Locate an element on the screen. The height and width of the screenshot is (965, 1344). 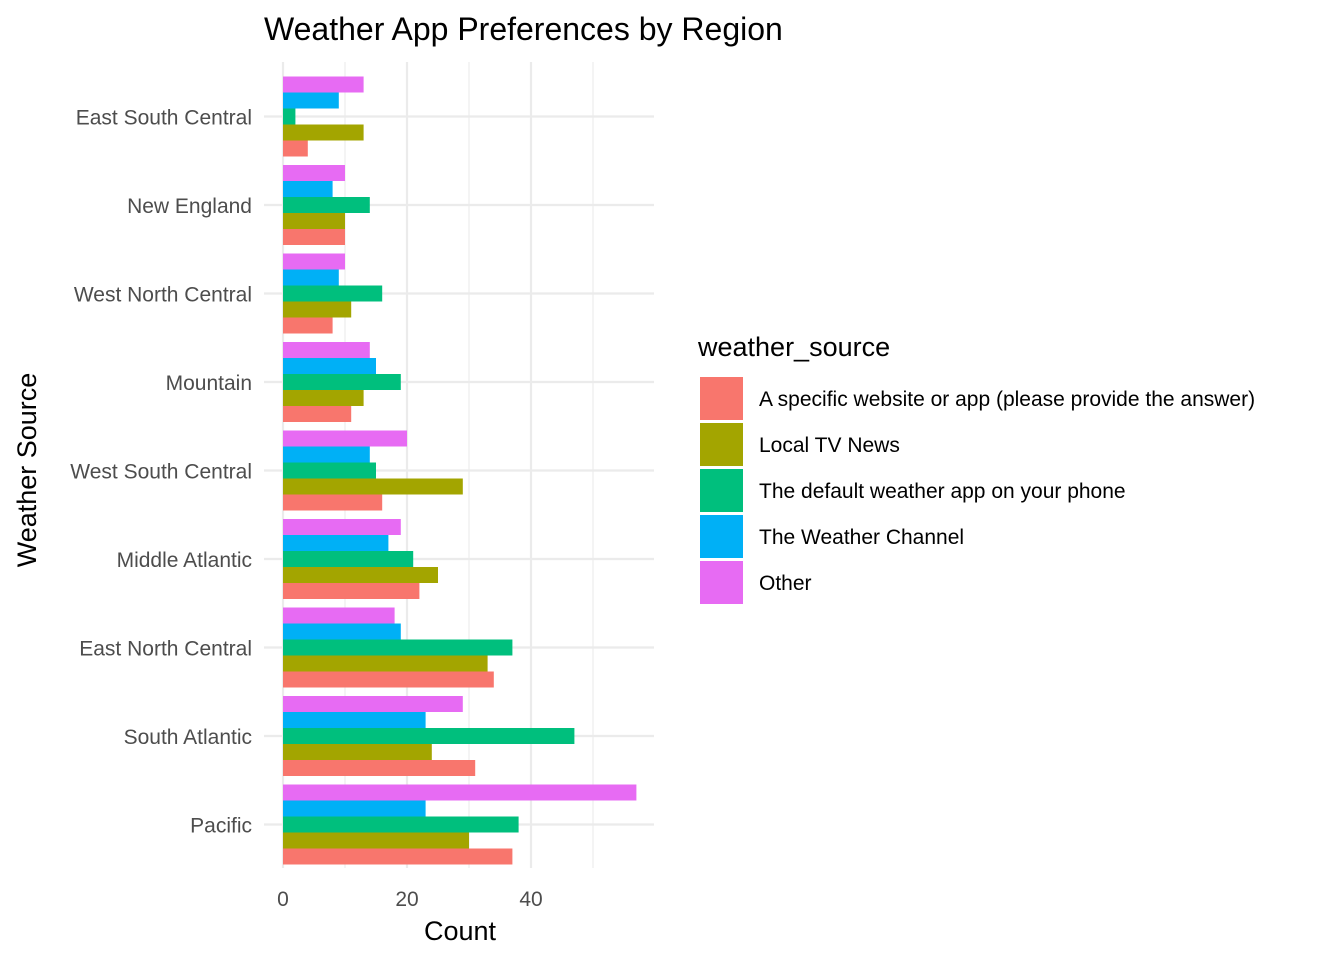
y-axis-label: Weather Source is located at coordinates (27, 470).